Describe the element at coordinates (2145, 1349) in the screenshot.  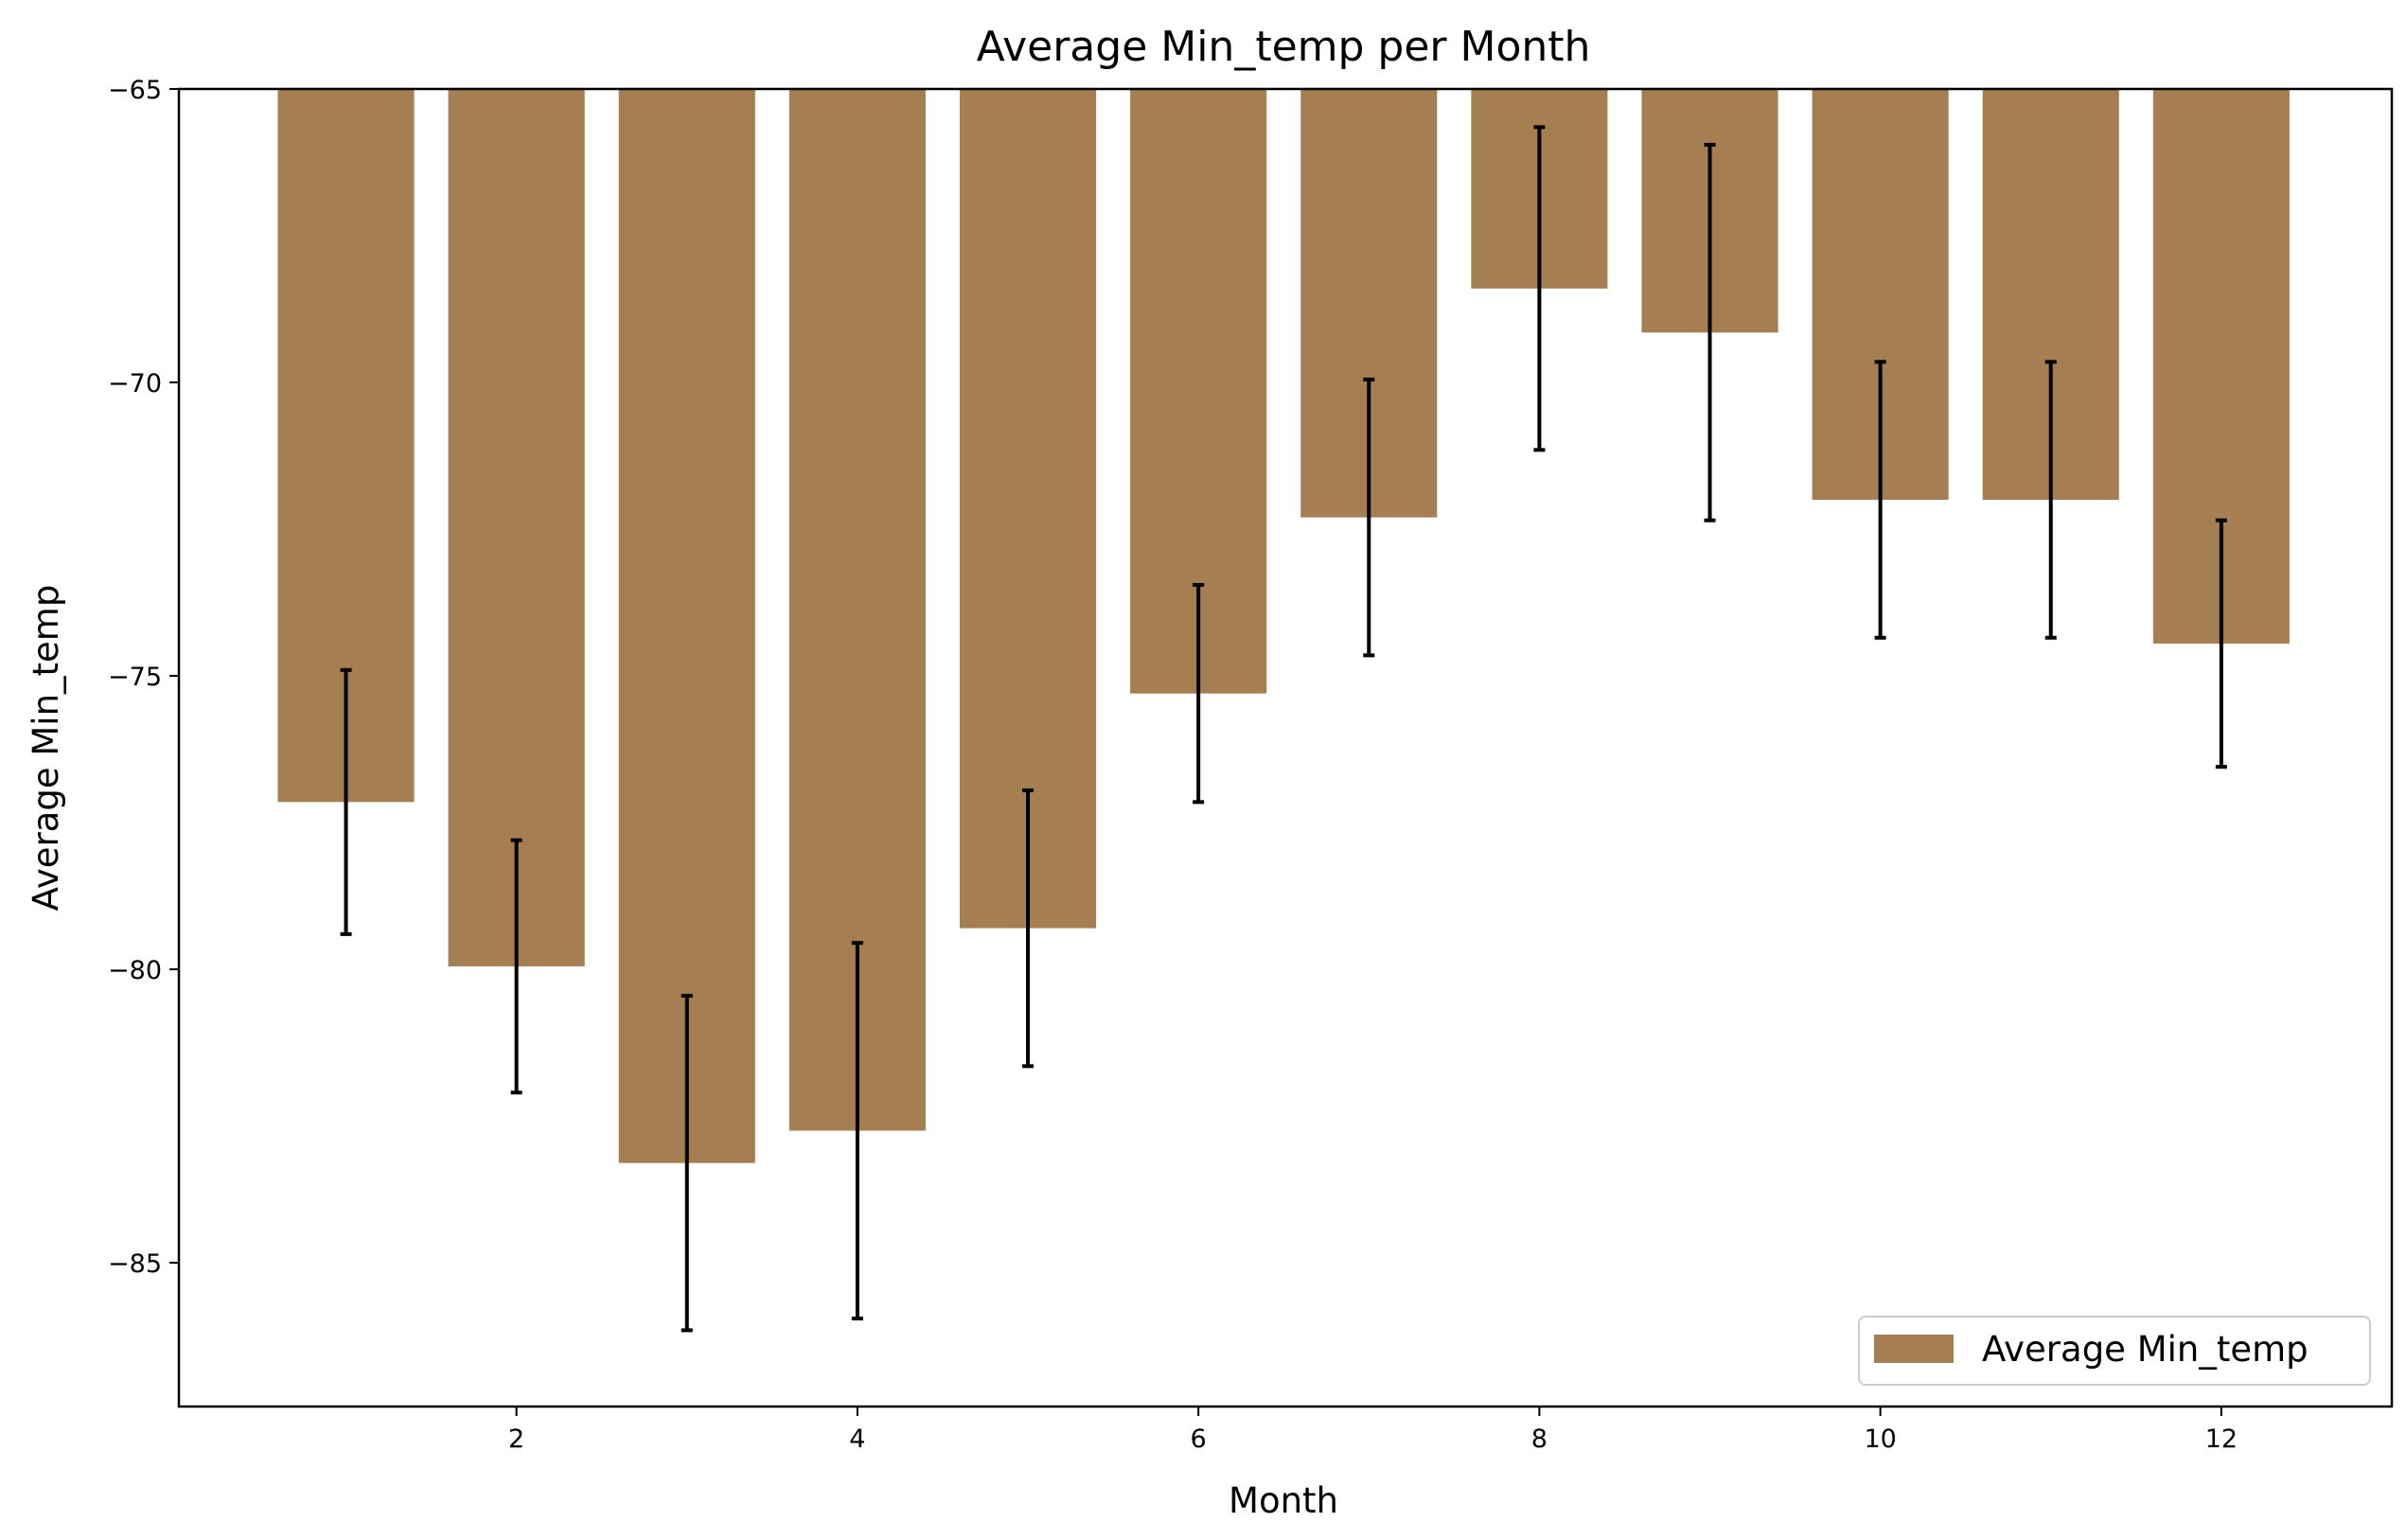
I see `legend-label: Average Min_temp` at that location.